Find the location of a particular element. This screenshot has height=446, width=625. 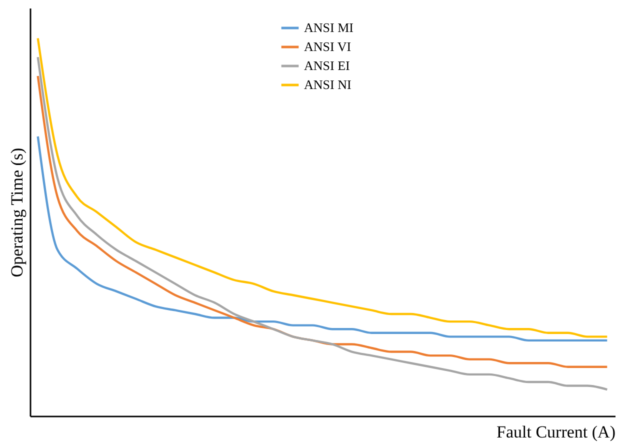

y-axis-title: Operating Time (s) is located at coordinates (17, 213).